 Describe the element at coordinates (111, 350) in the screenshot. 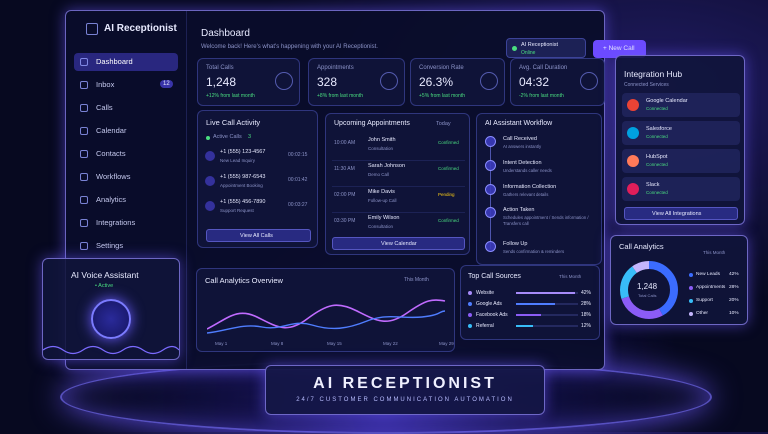

I see `voice-wave` at that location.